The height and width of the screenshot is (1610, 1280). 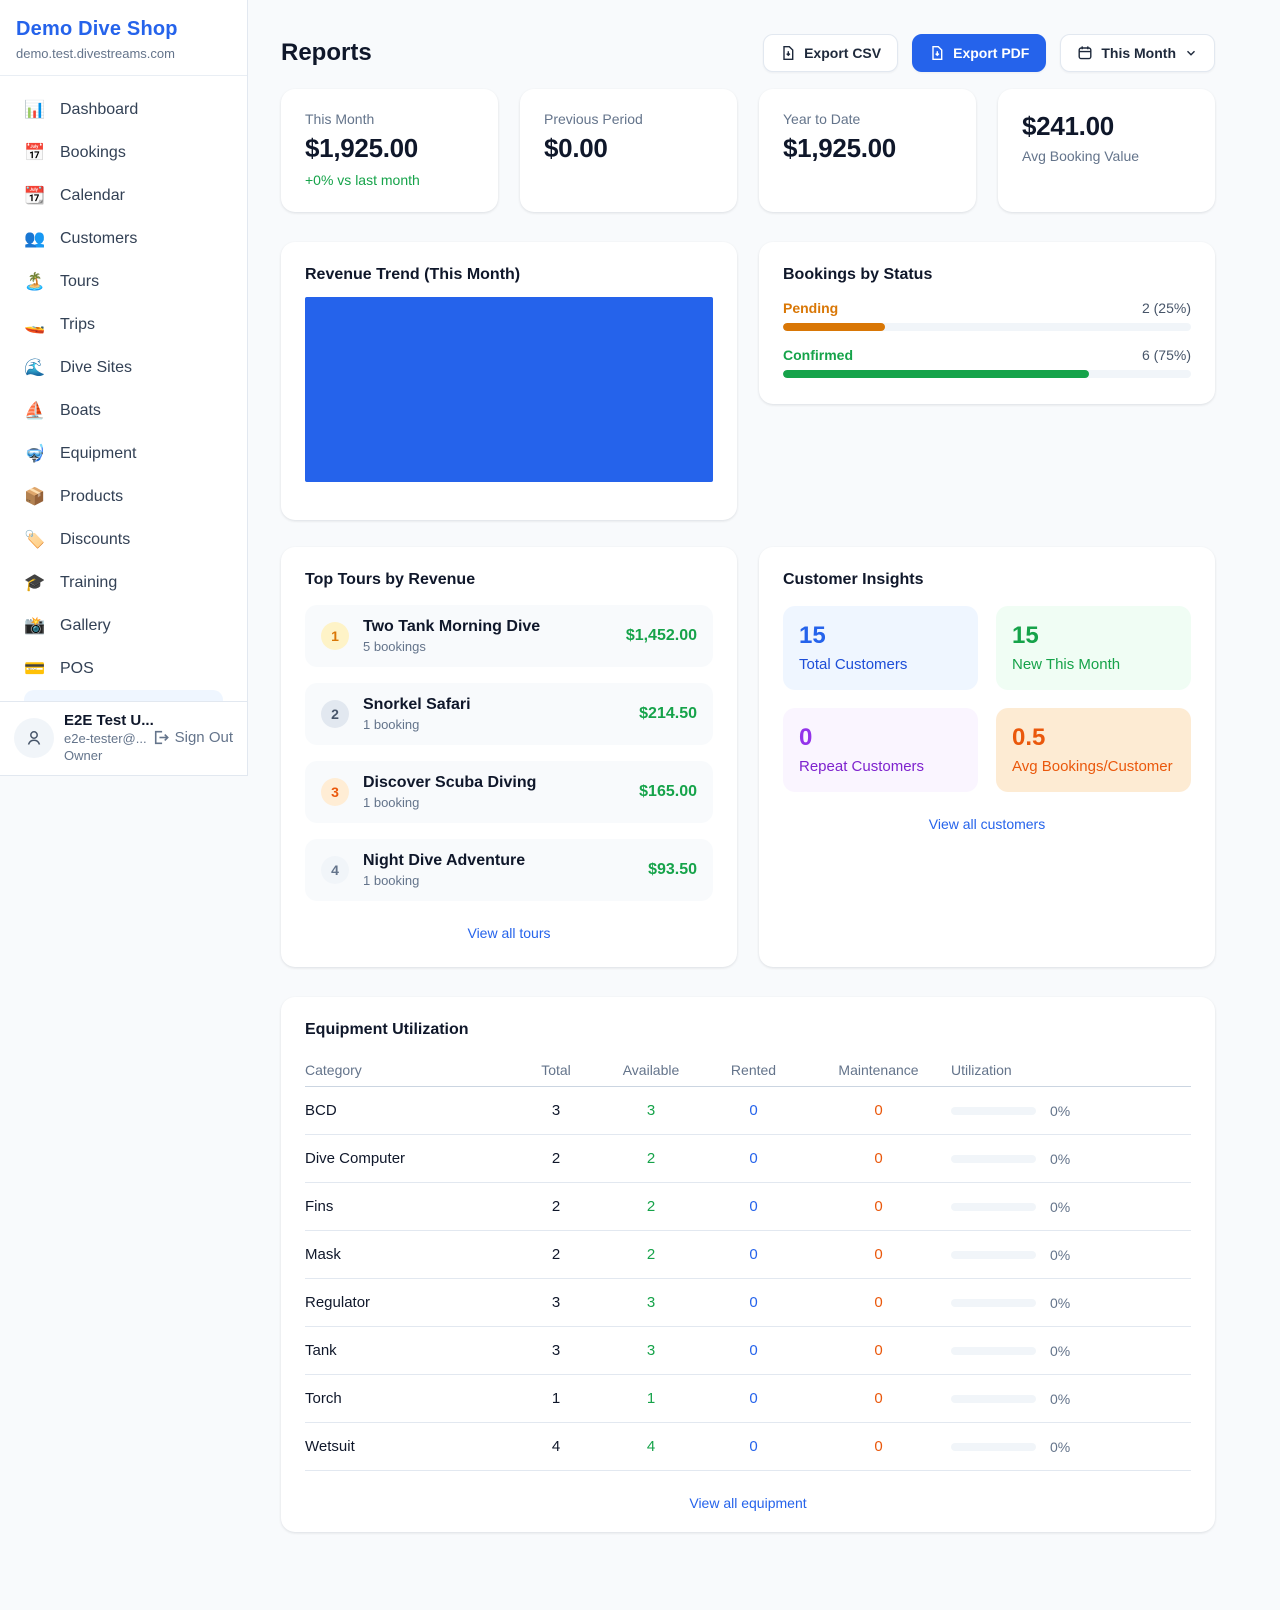 I want to click on status-row-pending: Pending 2 (25%), so click(x=987, y=315).